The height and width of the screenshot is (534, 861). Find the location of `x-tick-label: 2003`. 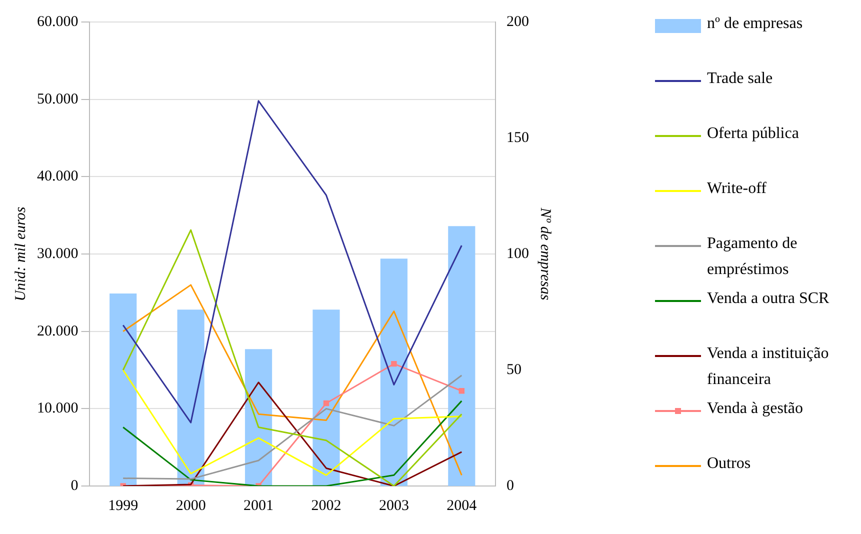

x-tick-label: 2003 is located at coordinates (393, 506).